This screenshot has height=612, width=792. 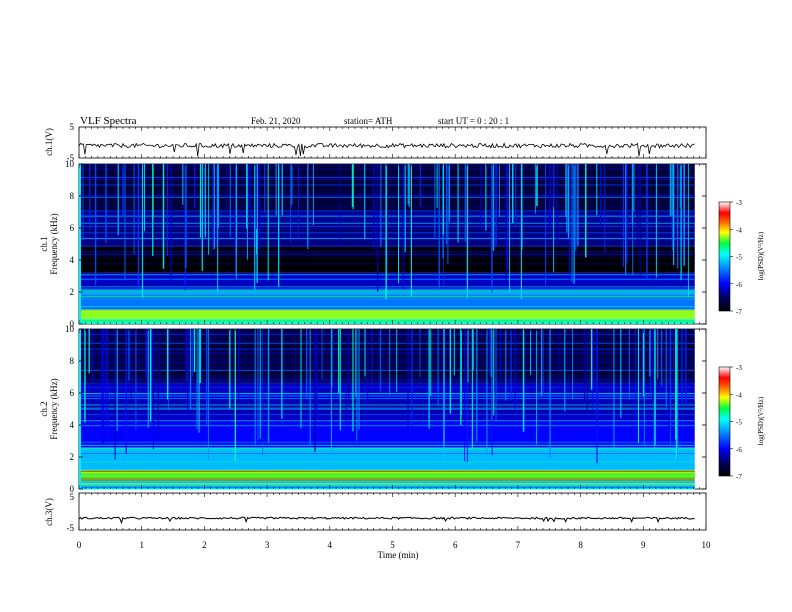 I want to click on xtick-label: 10, so click(x=707, y=545).